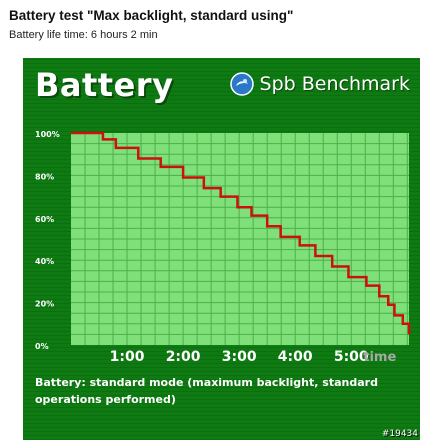  Describe the element at coordinates (83, 35) in the screenshot. I see `battery-life-subtitle: Battery life time: 6 hours 2 min` at that location.